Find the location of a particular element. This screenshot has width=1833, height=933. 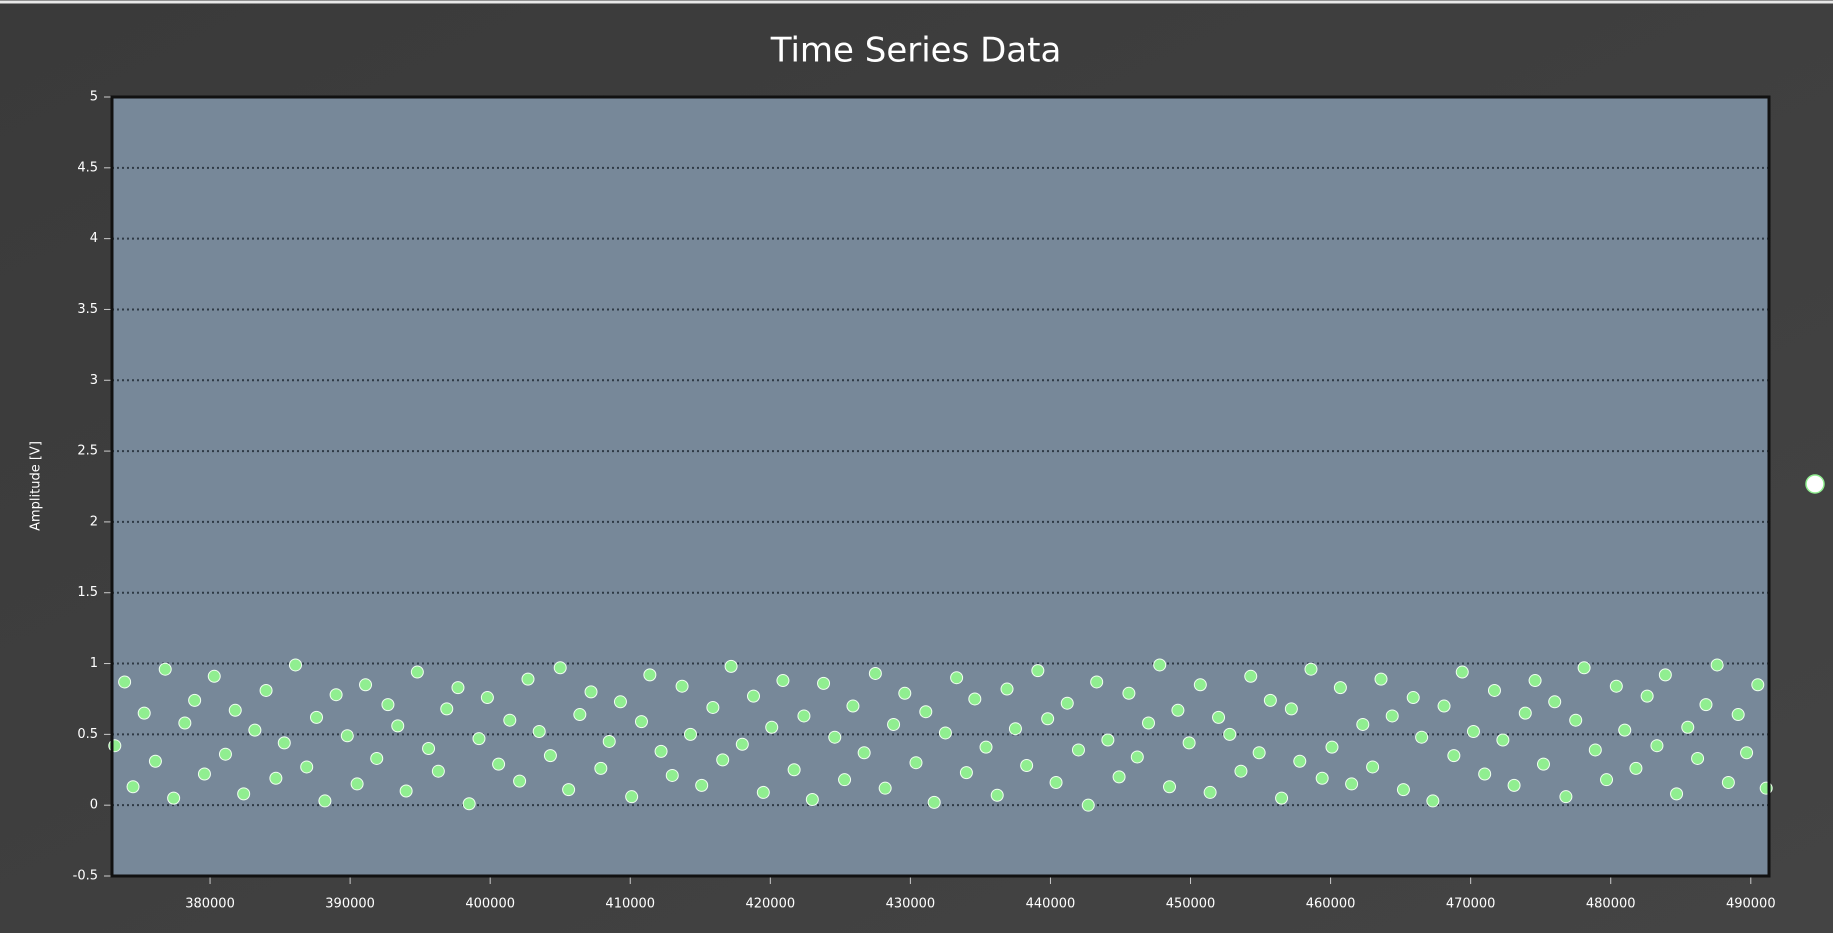

y-tick-label: -0.5 is located at coordinates (85, 876).